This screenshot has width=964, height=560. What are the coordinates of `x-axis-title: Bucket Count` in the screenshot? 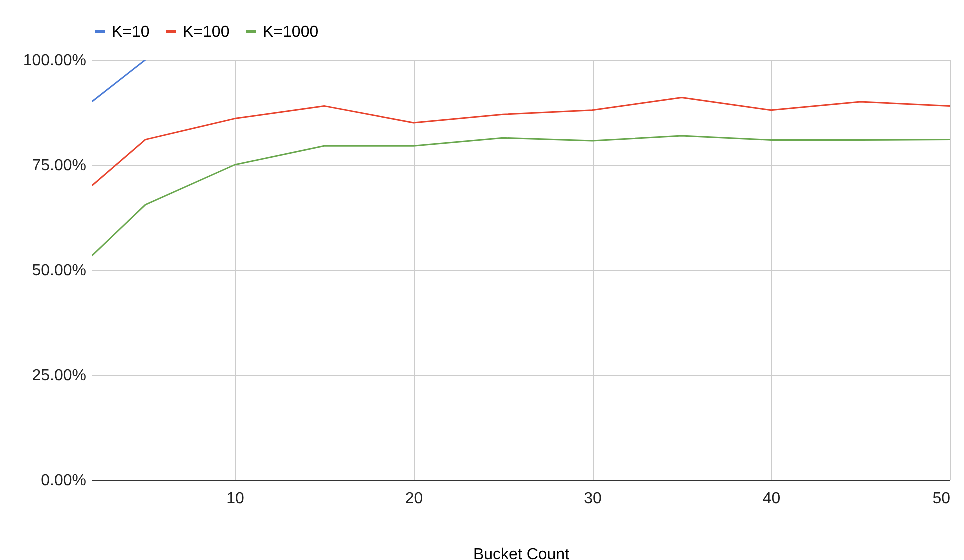 It's located at (521, 553).